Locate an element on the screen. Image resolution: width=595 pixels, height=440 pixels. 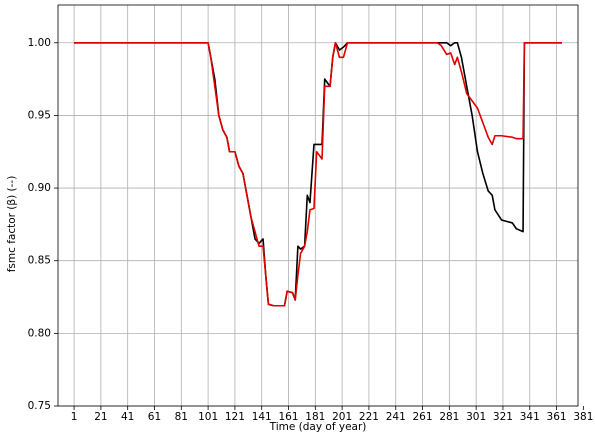
x-axis-label: Time (day of year) is located at coordinates (318, 427).